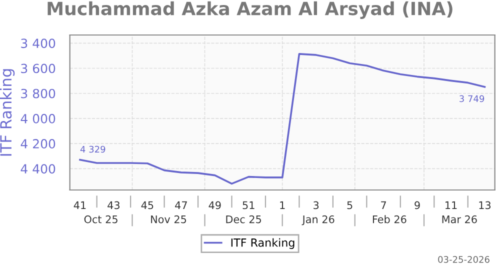 Image resolution: width=500 pixels, height=270 pixels. I want to click on text: Dec 25, so click(244, 219).